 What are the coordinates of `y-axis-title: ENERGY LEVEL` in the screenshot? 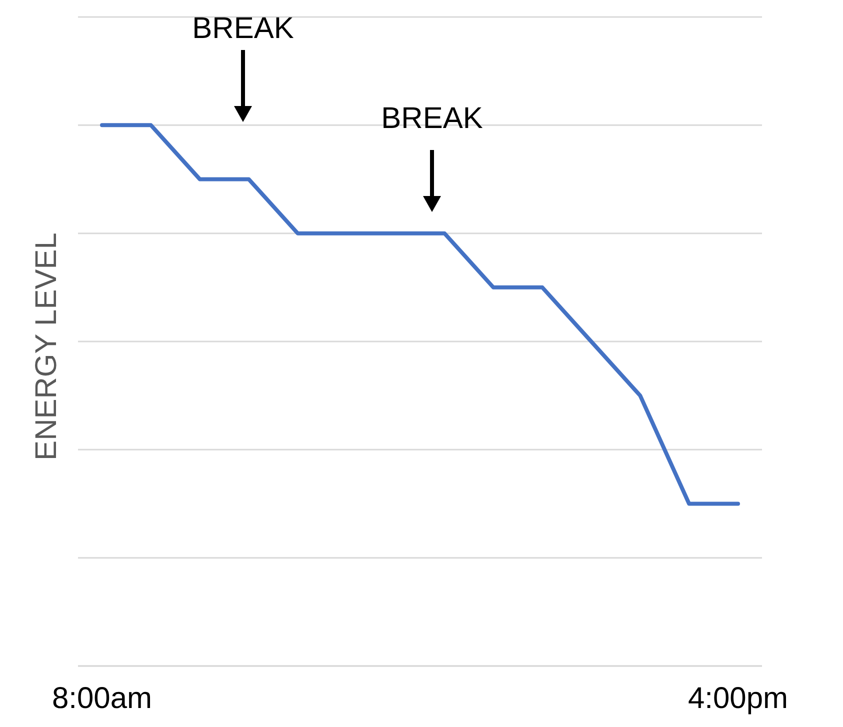 It's located at (46, 346).